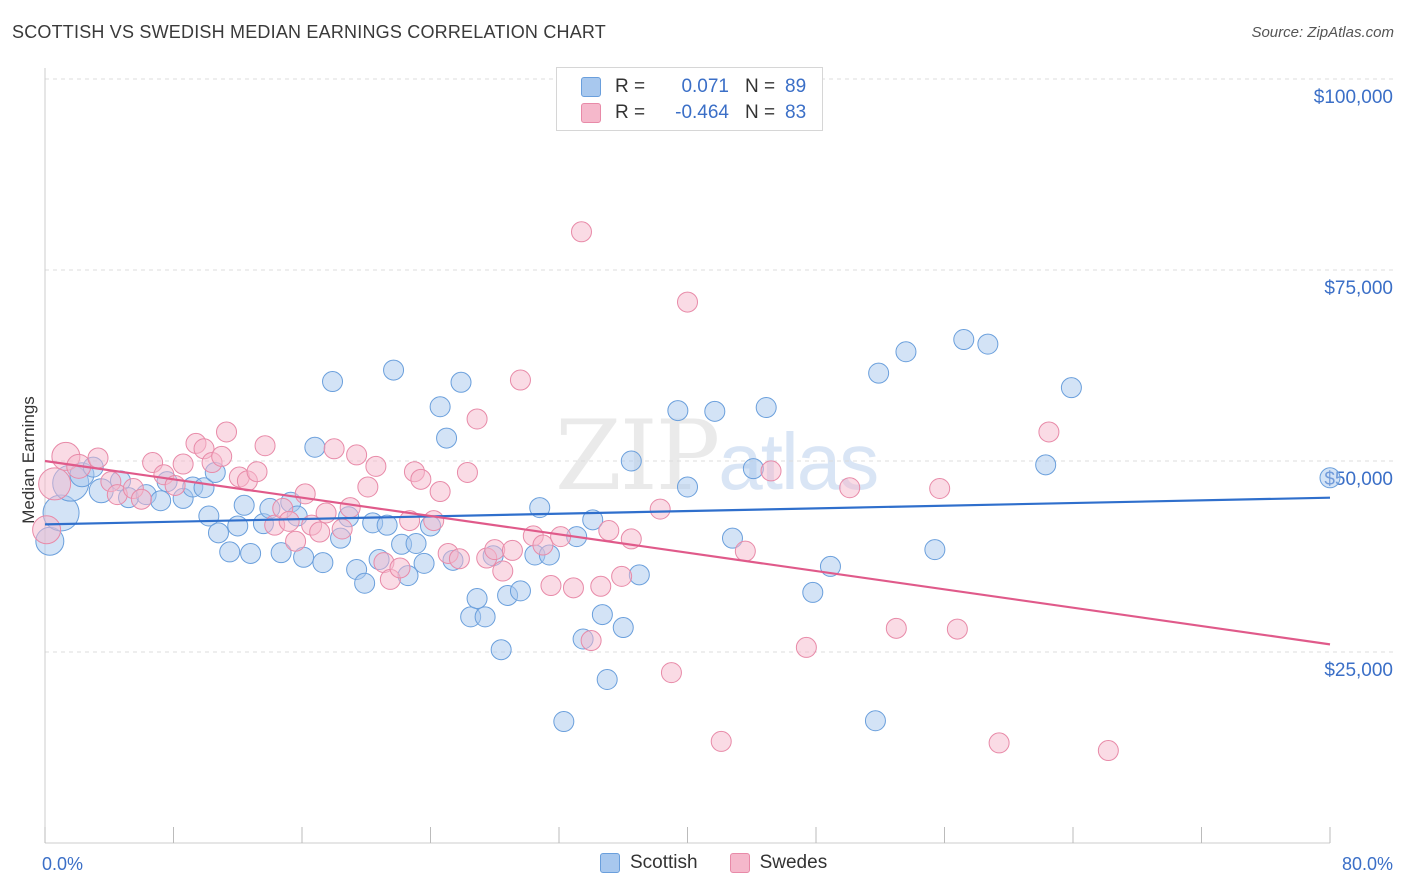 The height and width of the screenshot is (892, 1406). I want to click on series-legend: Scottish Swedes, so click(729, 863).